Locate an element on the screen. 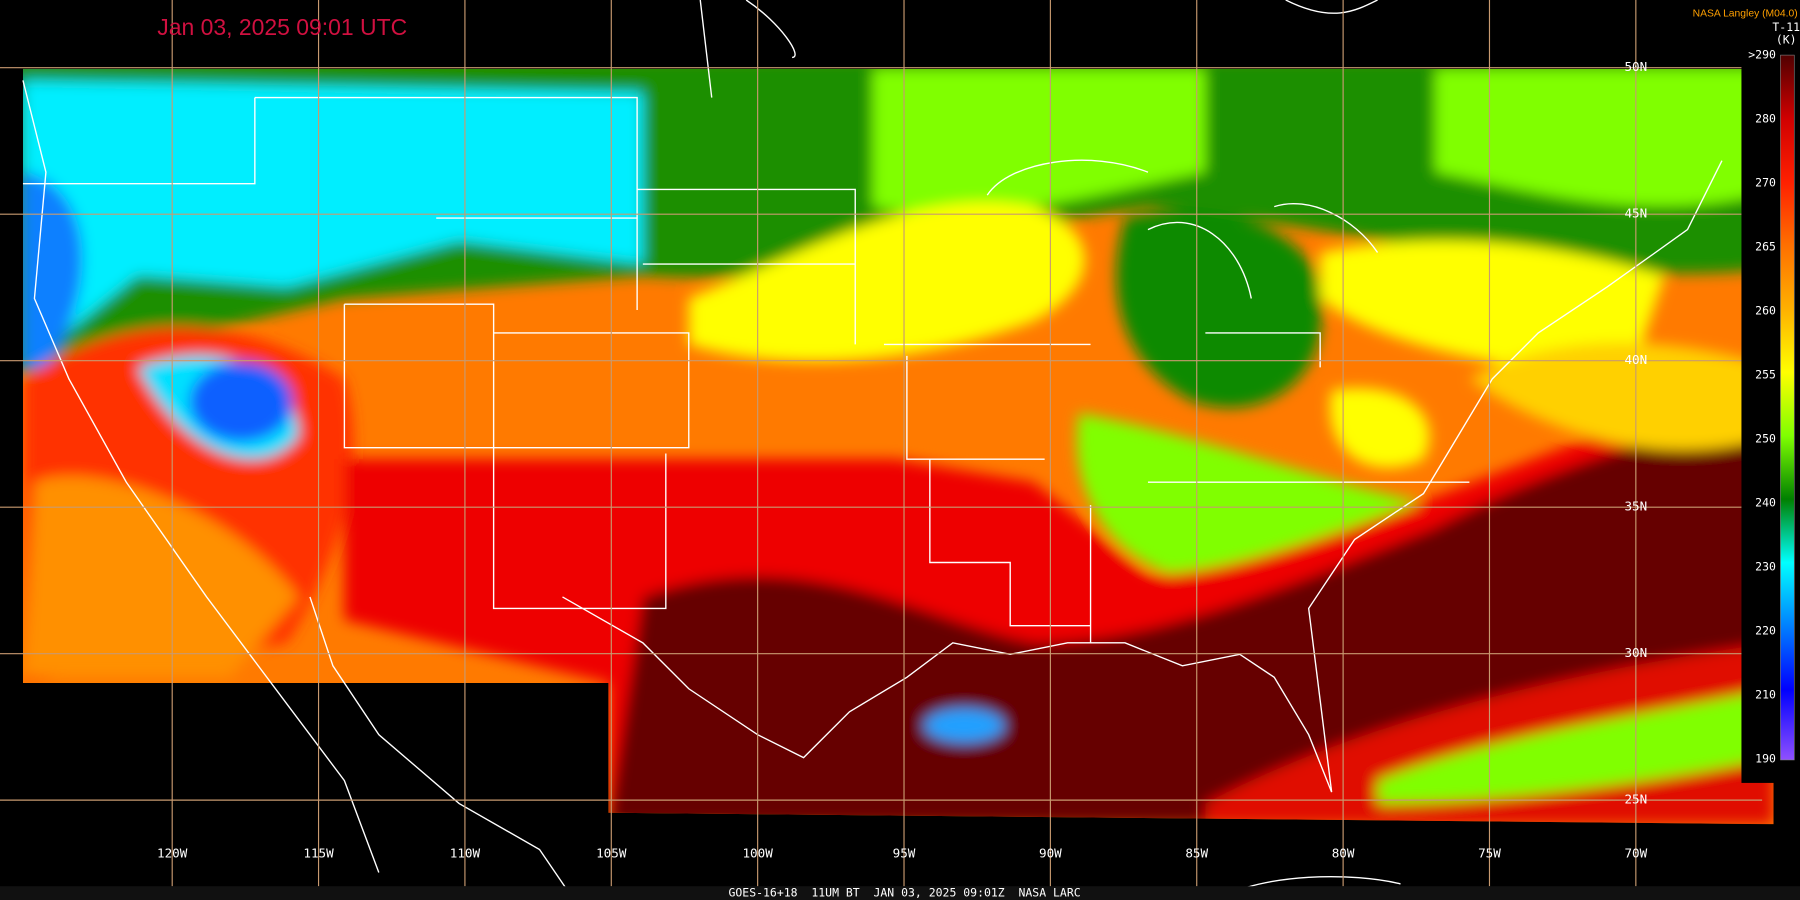 The width and height of the screenshot is (1800, 900). longitude-label: 85W is located at coordinates (1196, 853).